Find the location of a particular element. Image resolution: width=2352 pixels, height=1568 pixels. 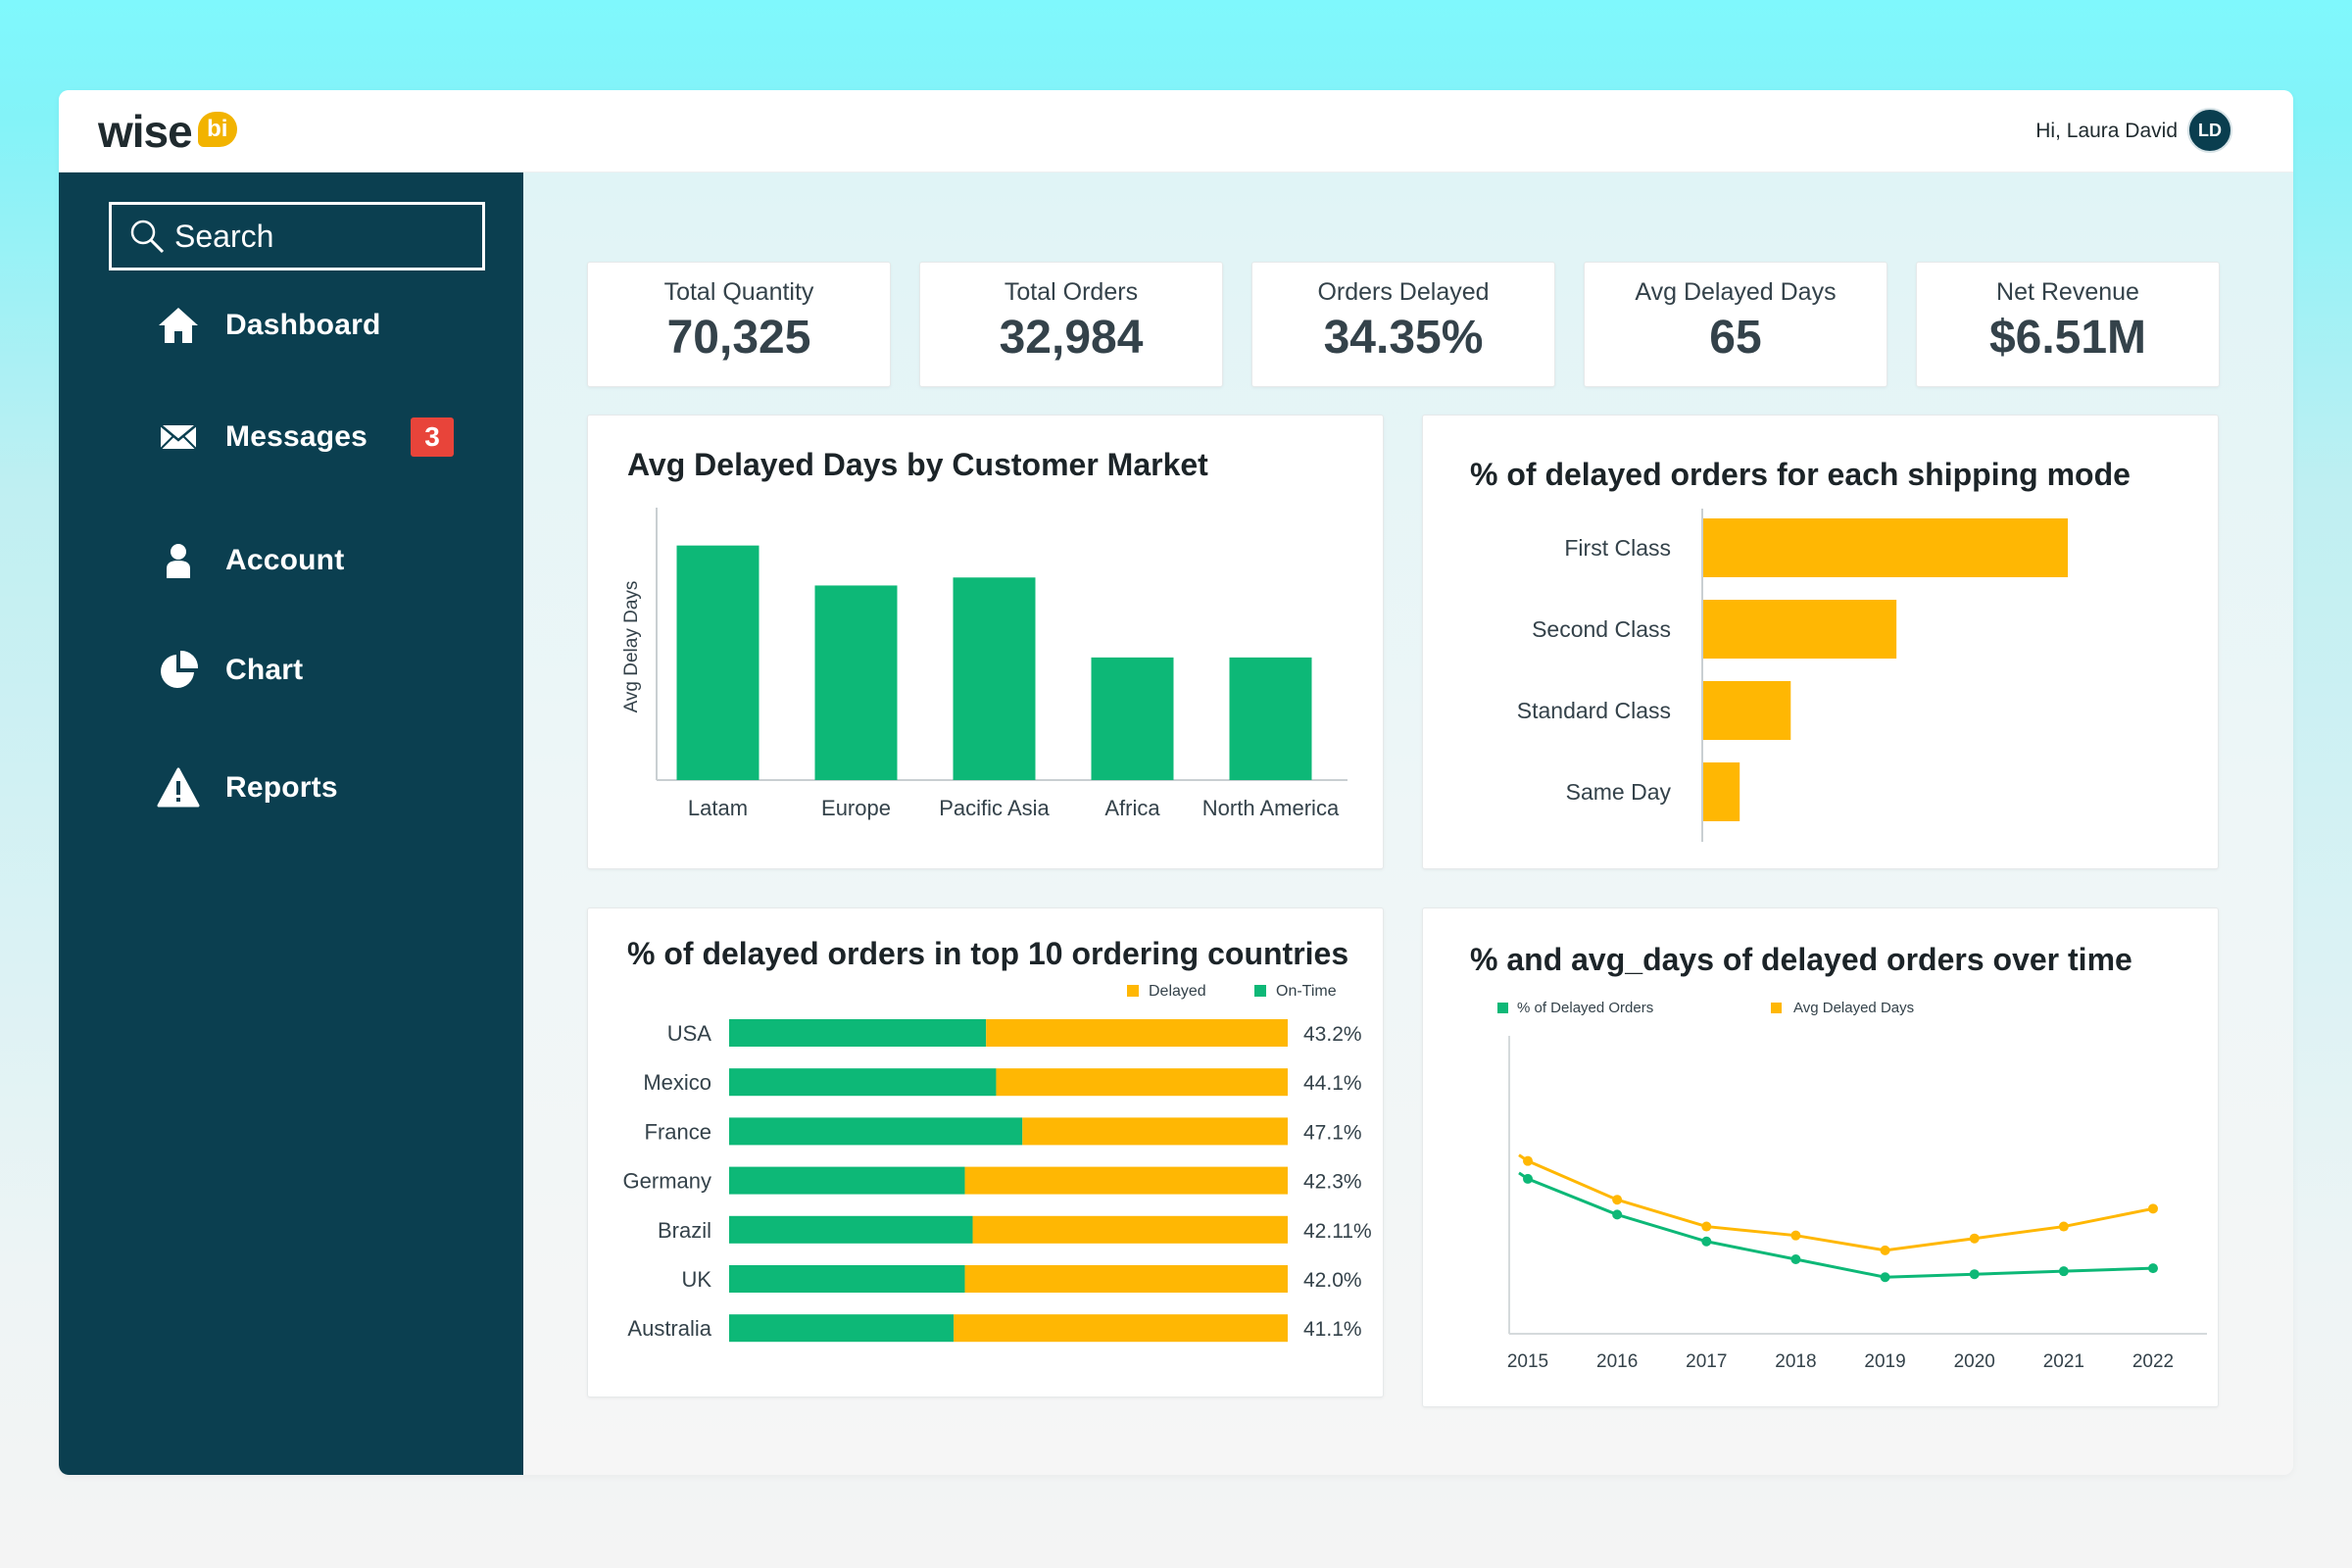

series-line is located at coordinates (1836, 1225).